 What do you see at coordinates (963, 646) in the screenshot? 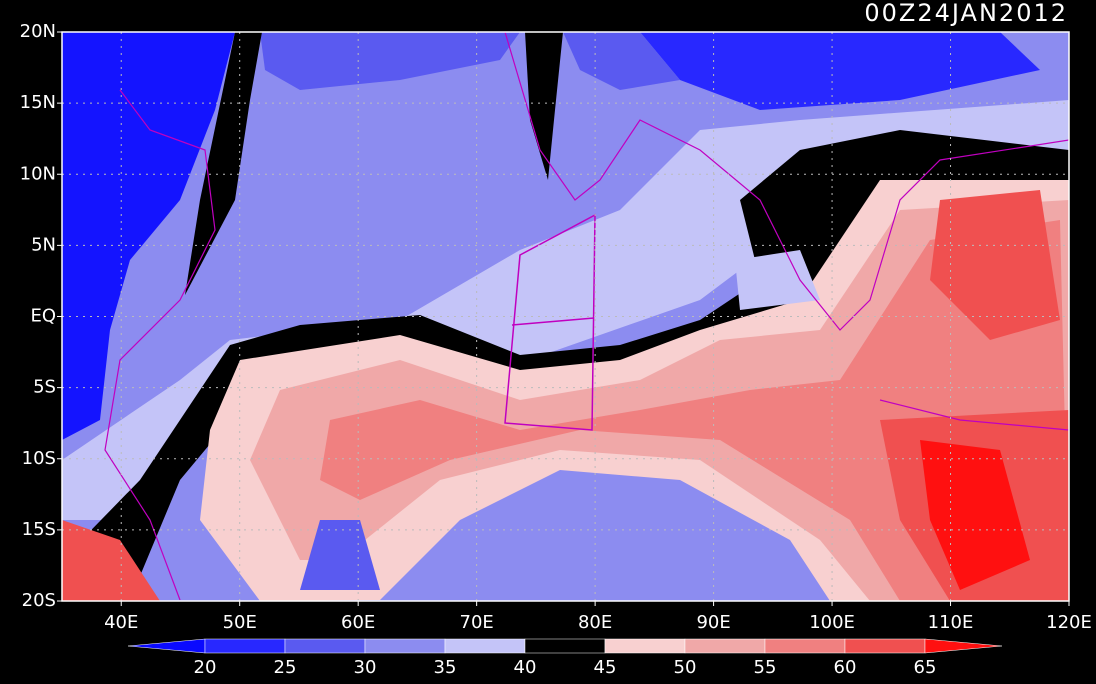
I see `colorbar-arrow` at bounding box center [963, 646].